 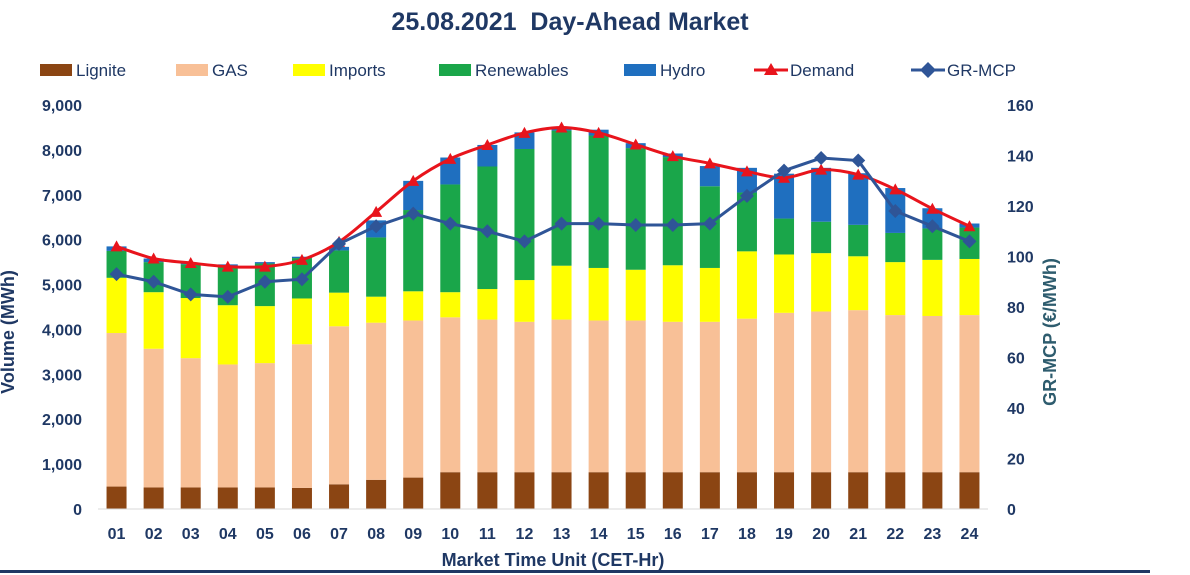 What do you see at coordinates (62, 151) in the screenshot?
I see `y-tick-label: 8,000` at bounding box center [62, 151].